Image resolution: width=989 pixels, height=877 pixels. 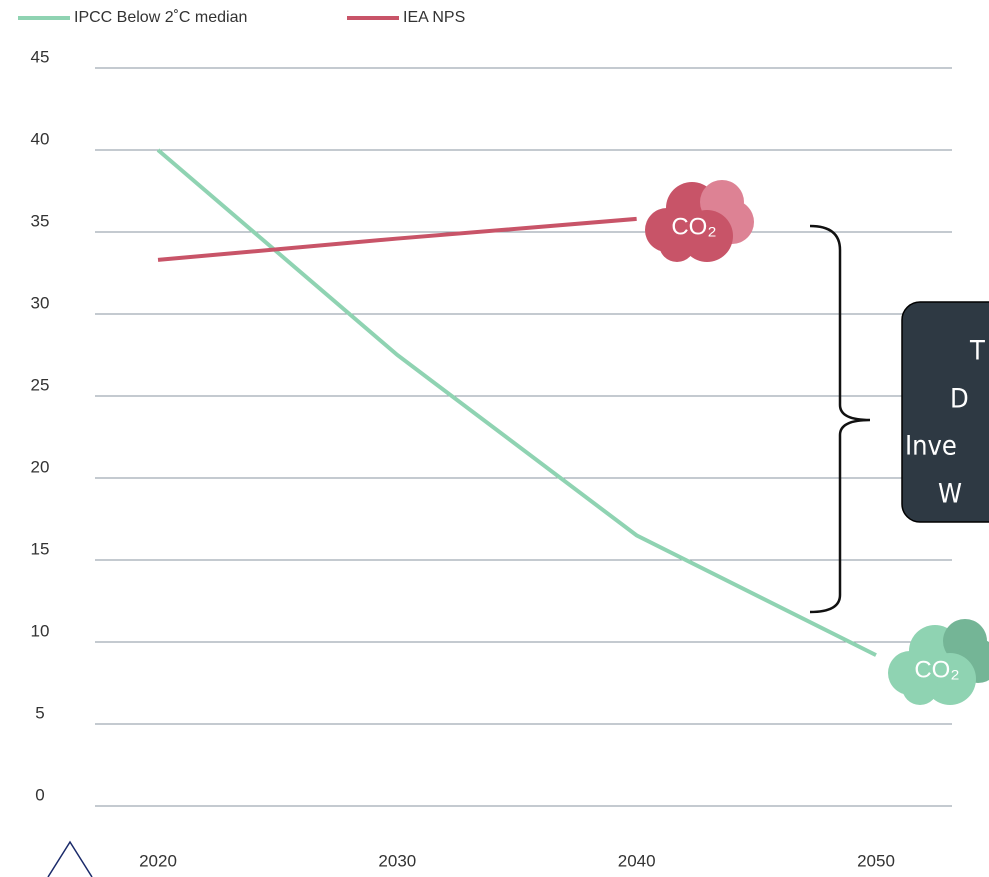 I want to click on y-tick-label: 10, so click(x=40, y=630).